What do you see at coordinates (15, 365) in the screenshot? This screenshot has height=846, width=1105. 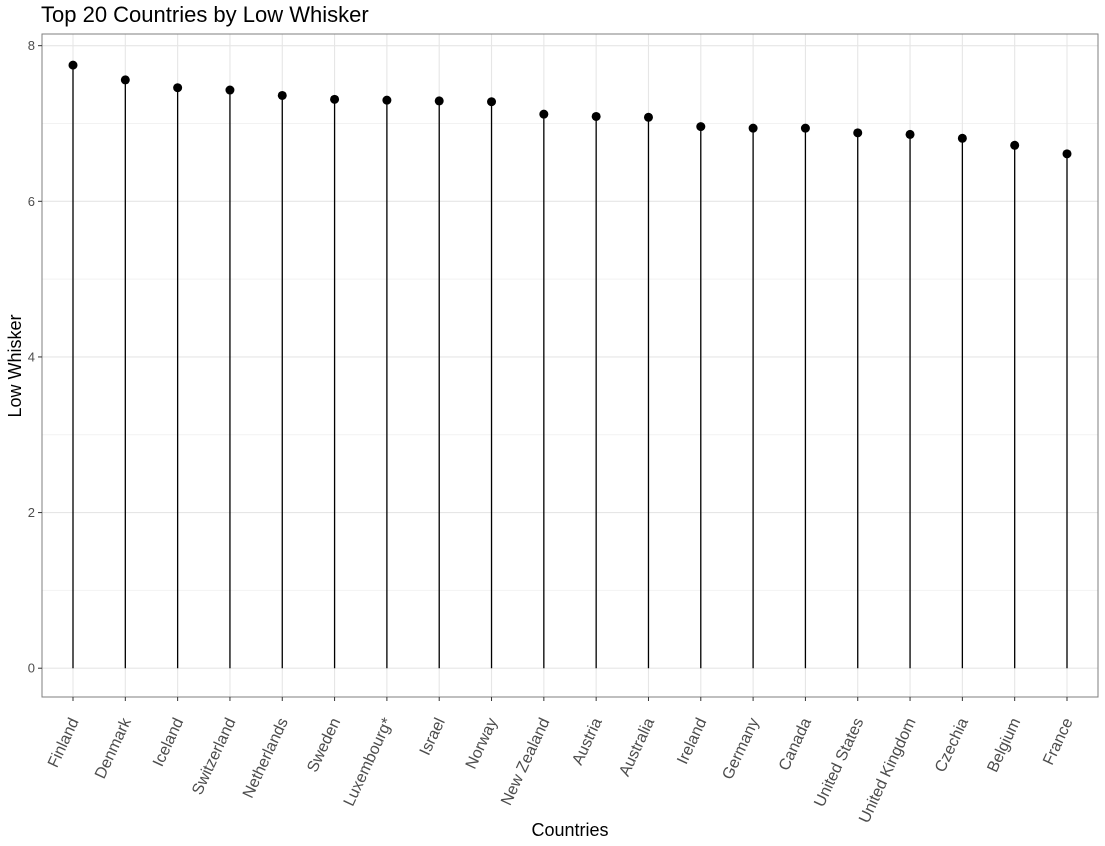 I see `y-axis-title: Low Whisker` at bounding box center [15, 365].